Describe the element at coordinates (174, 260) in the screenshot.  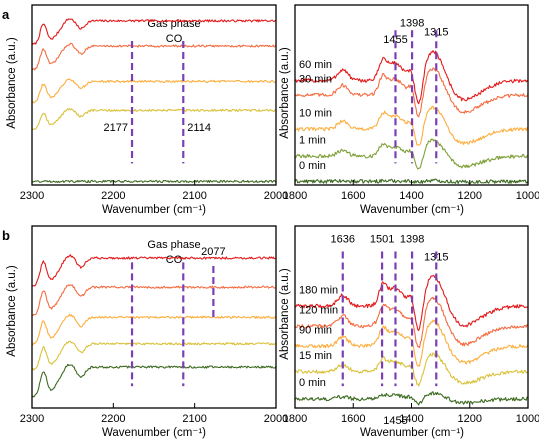
I see `title-line-co-b: CO` at that location.